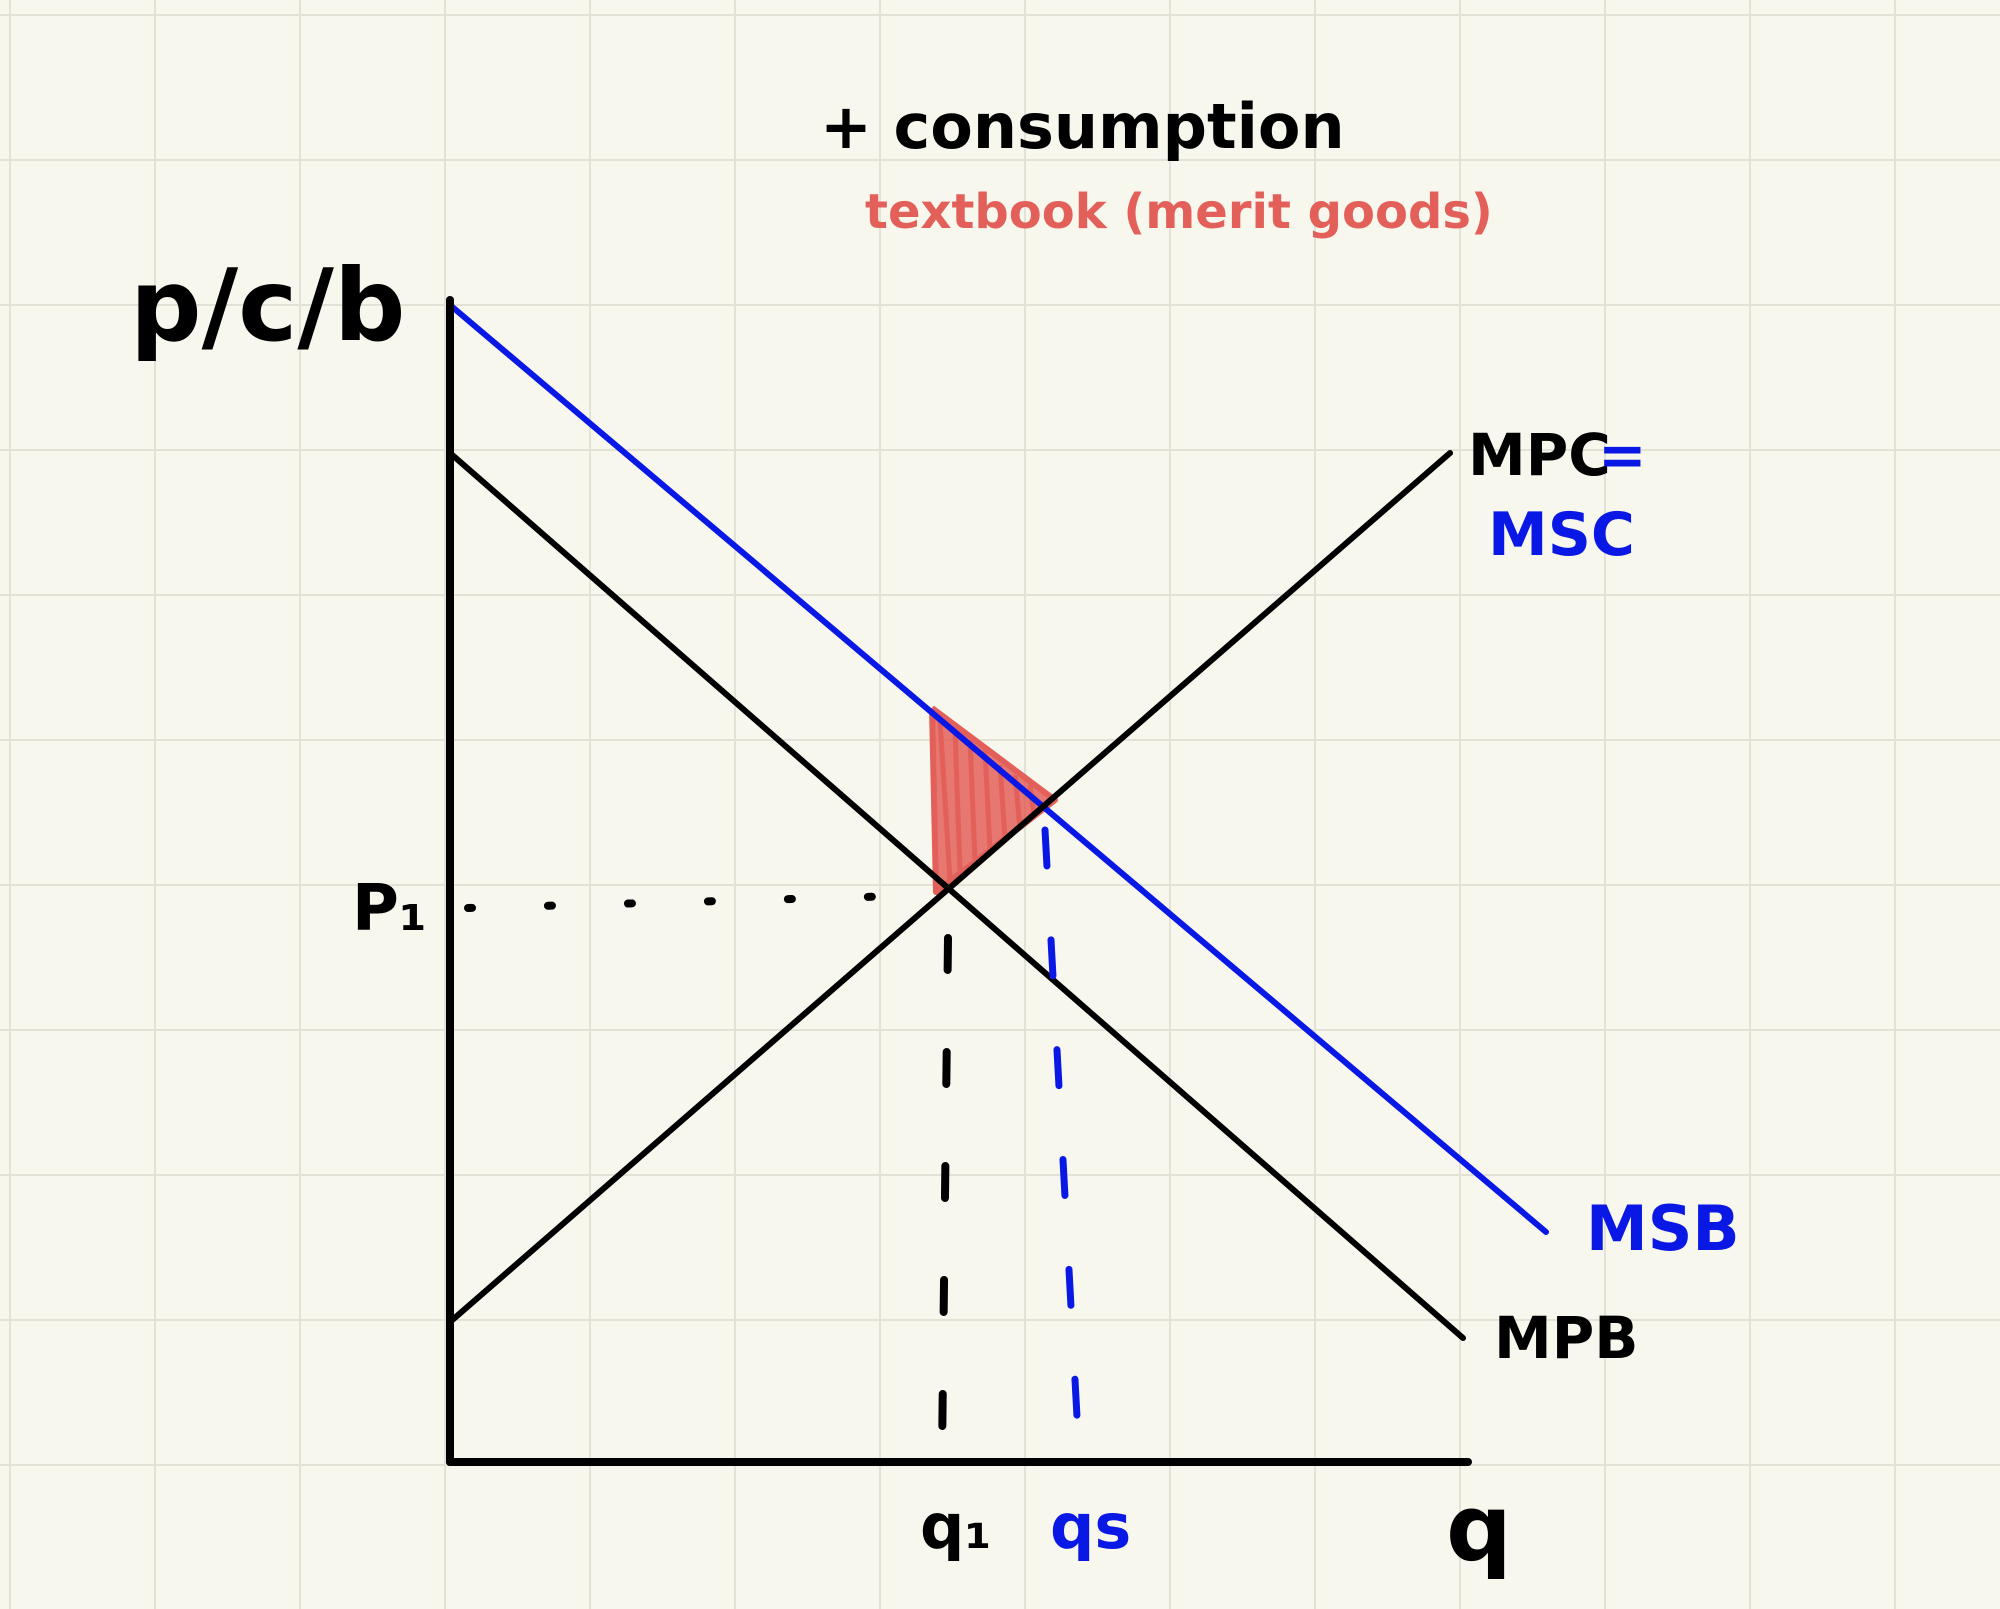  I want to click on mpb-label: MPB, so click(1566, 1338).